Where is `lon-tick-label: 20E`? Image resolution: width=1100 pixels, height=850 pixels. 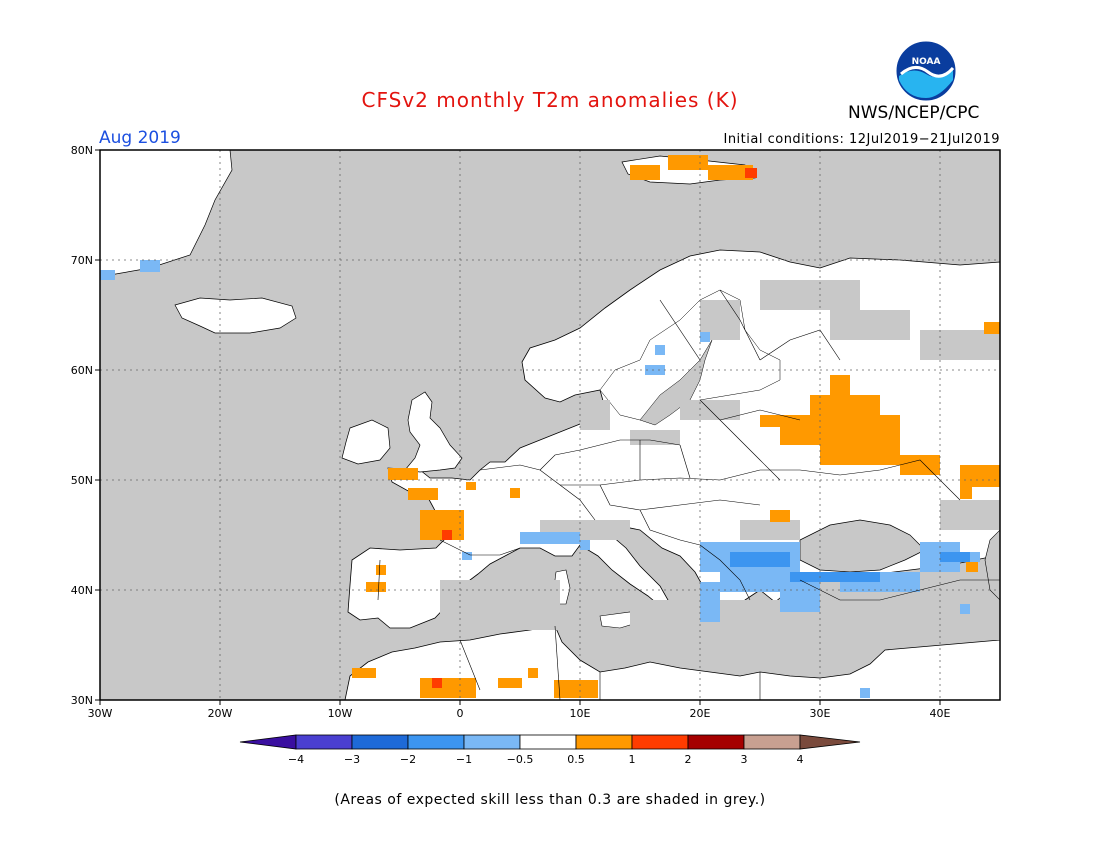 lon-tick-label: 20E is located at coordinates (700, 713).